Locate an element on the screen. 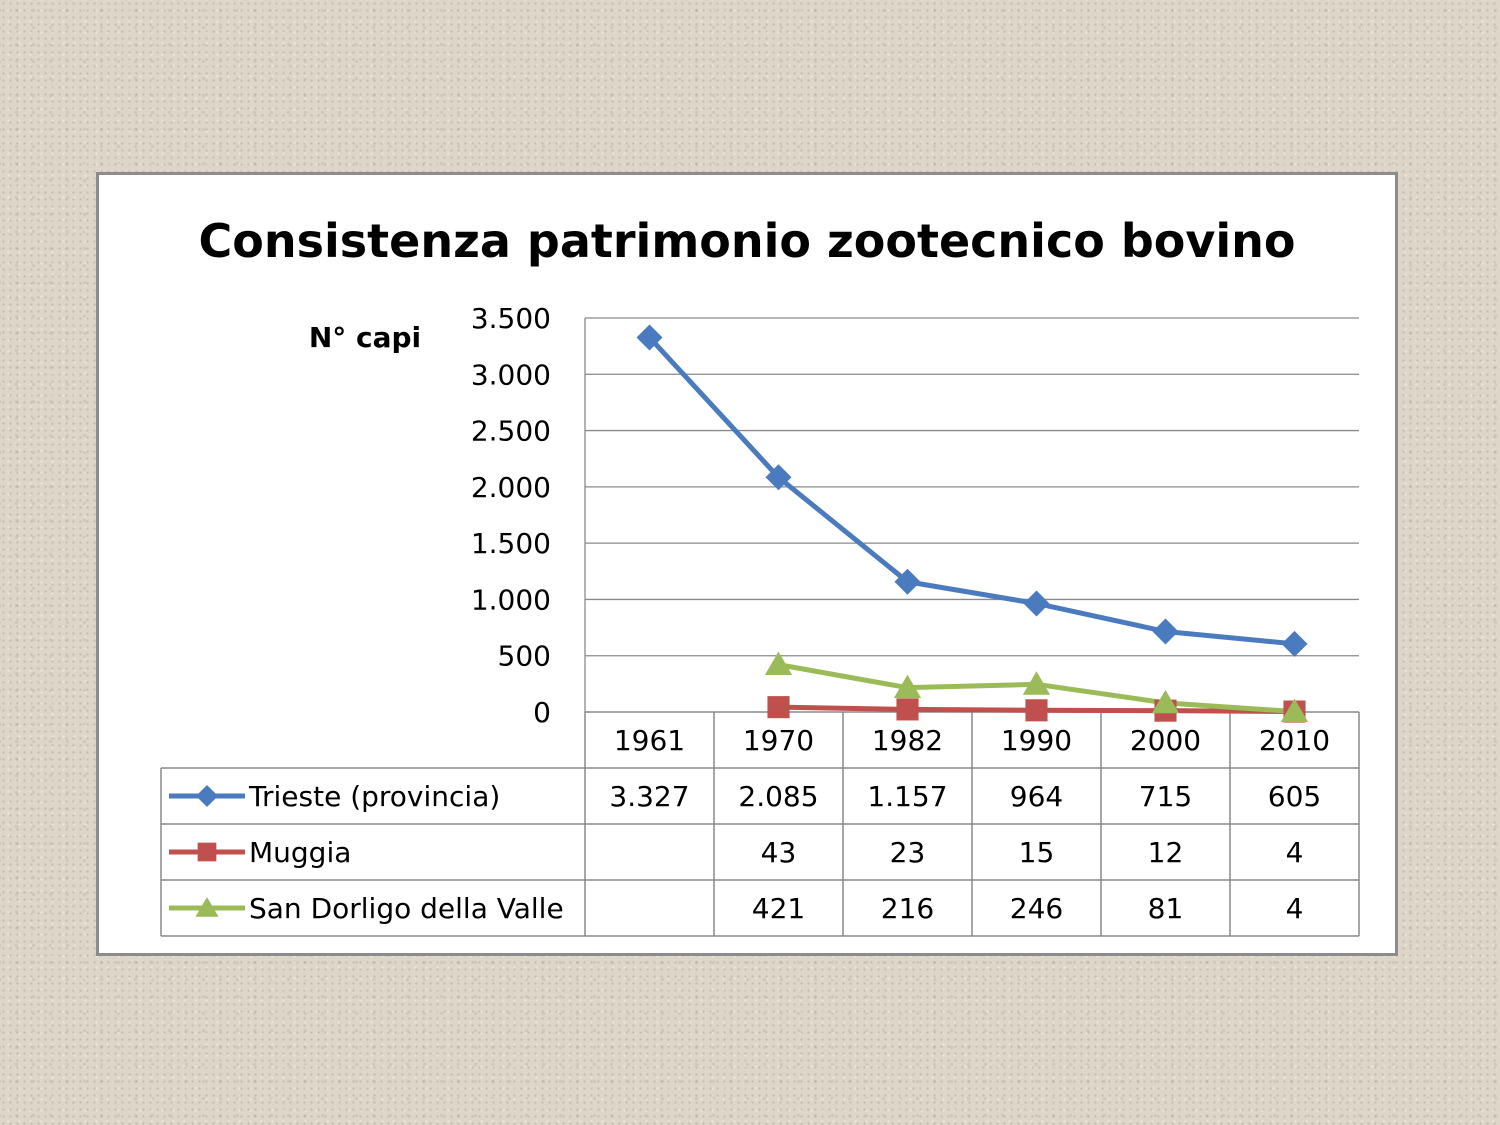  y-tick-label: 2.000 is located at coordinates (511, 487).